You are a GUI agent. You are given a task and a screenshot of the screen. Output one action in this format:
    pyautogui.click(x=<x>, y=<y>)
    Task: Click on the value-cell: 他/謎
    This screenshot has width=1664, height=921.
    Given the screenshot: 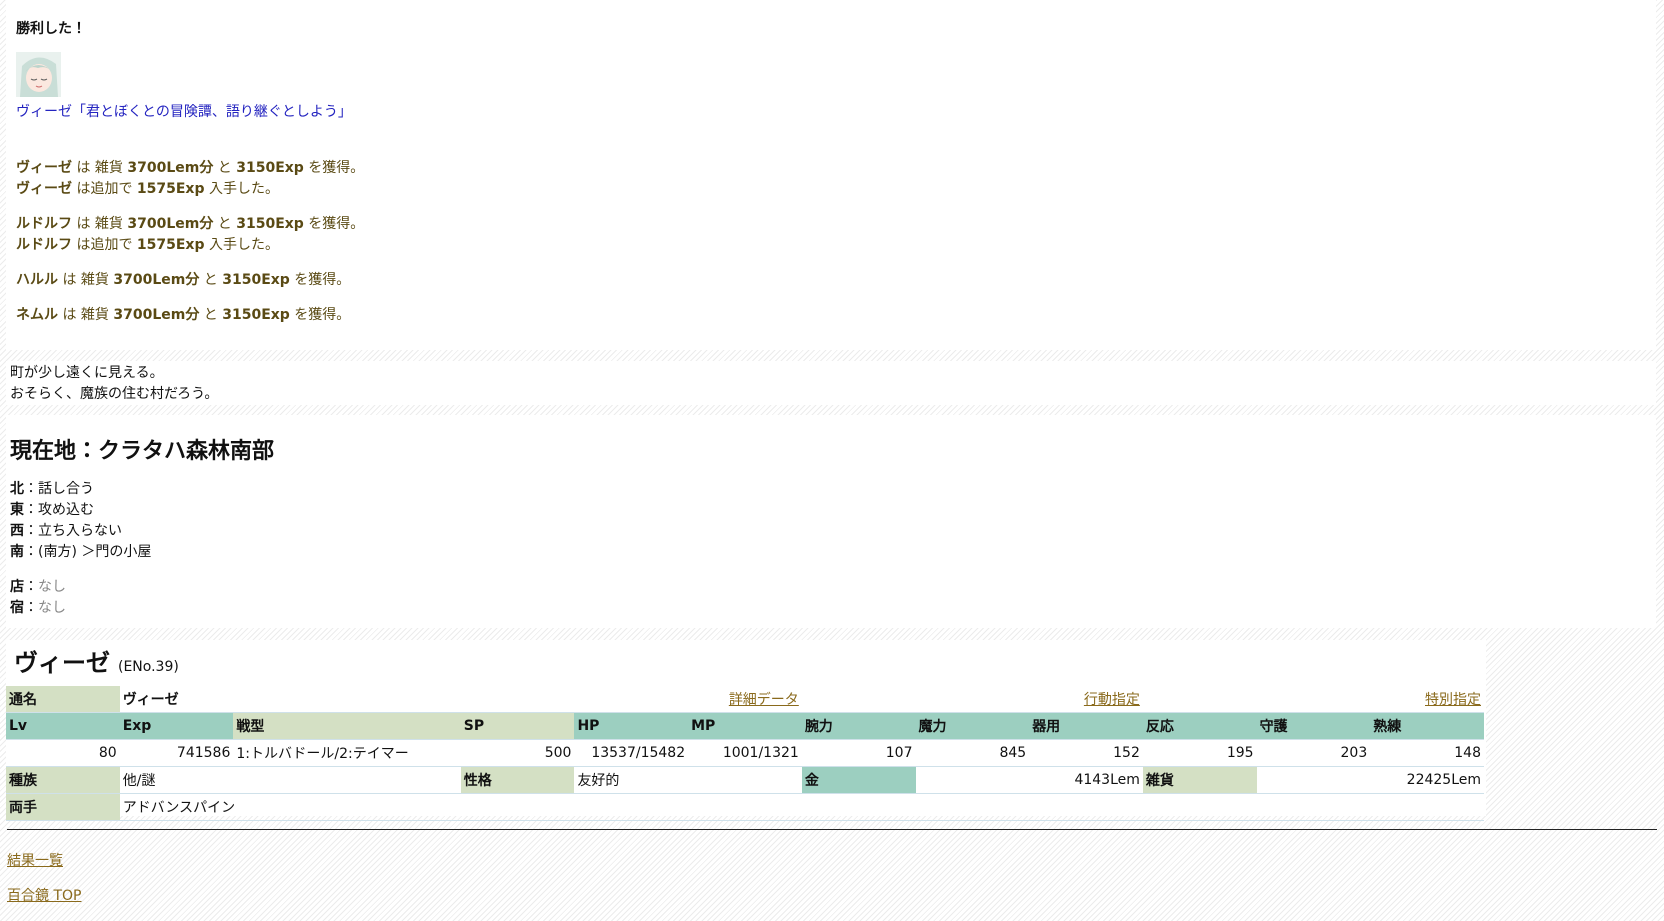 What is the action you would take?
    pyautogui.click(x=290, y=780)
    